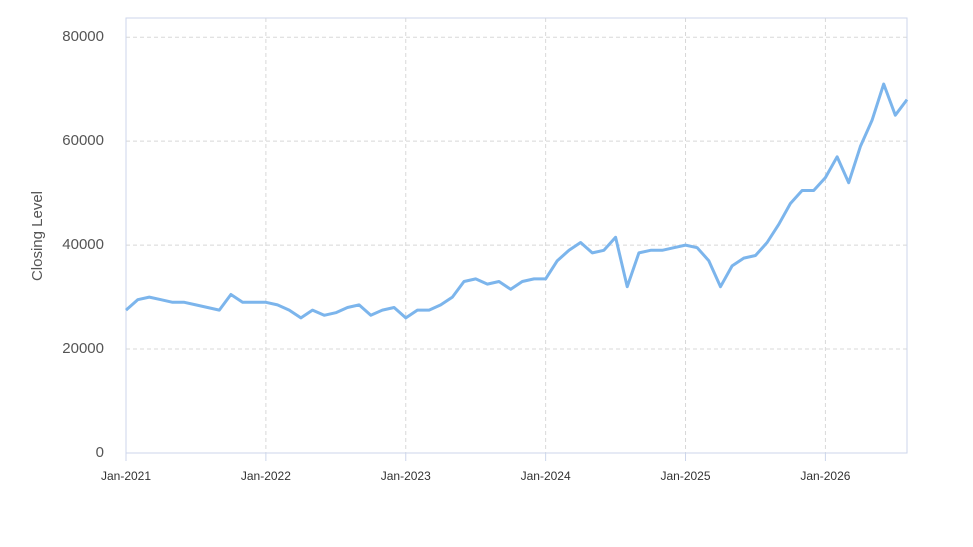  What do you see at coordinates (406, 476) in the screenshot?
I see `x-tick-label: Jan-2023` at bounding box center [406, 476].